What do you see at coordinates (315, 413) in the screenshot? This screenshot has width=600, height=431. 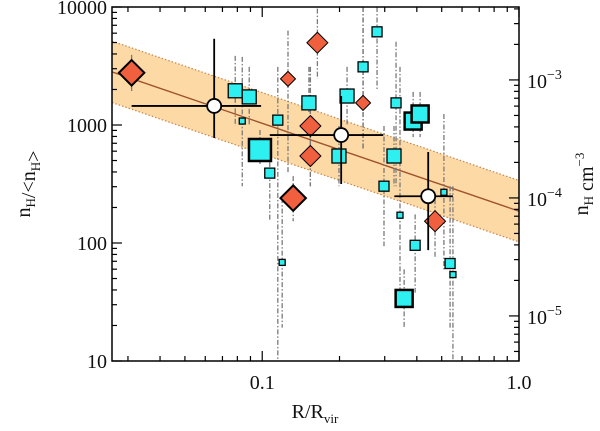 I see `x-axis-label: R/Rvir` at bounding box center [315, 413].